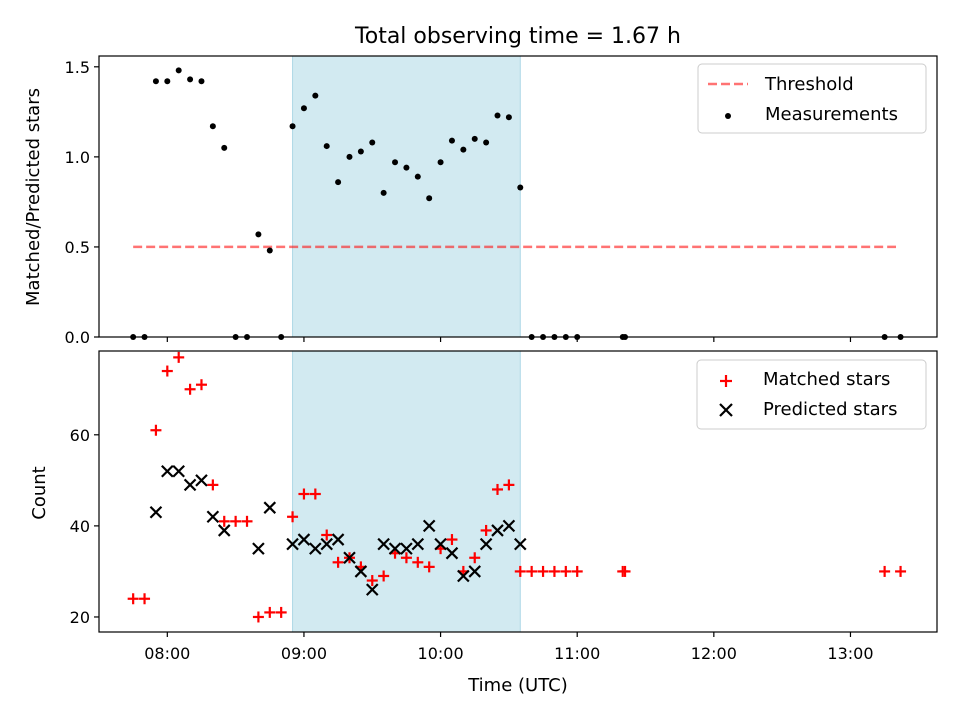  What do you see at coordinates (39, 492) in the screenshot?
I see `bottom-y-axis-label: Count` at bounding box center [39, 492].